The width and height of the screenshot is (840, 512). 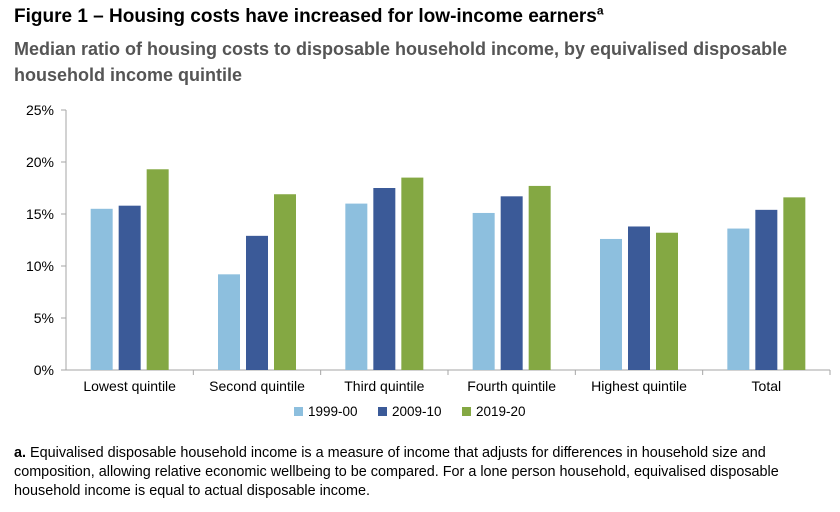 What do you see at coordinates (412, 273) in the screenshot?
I see `bar-2019-20-third-quintile` at bounding box center [412, 273].